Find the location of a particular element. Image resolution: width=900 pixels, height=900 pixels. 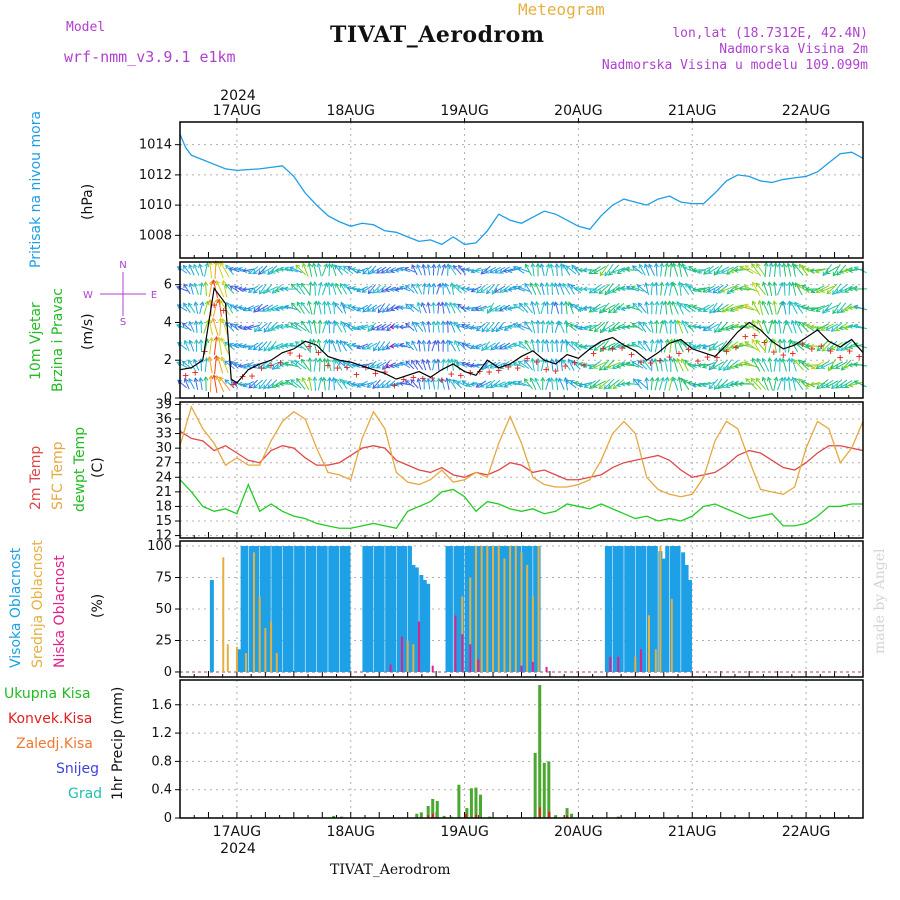

precip-ytick-label: 0.8 is located at coordinates (161, 761).